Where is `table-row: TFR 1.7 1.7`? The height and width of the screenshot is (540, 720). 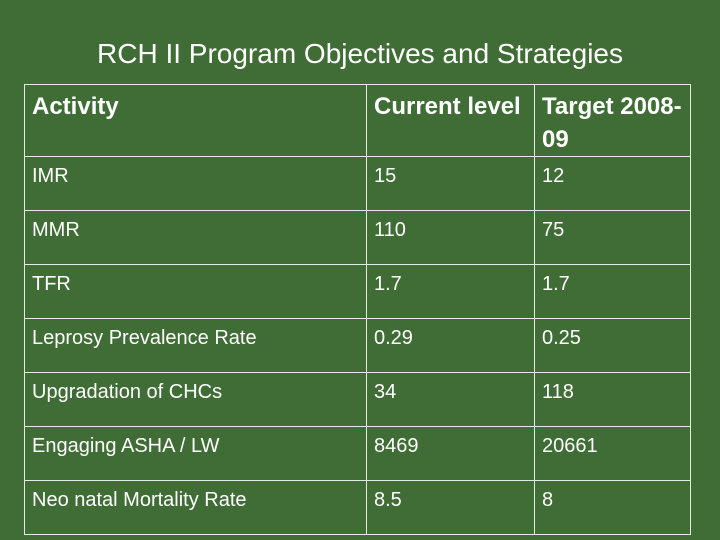 table-row: TFR 1.7 1.7 is located at coordinates (357, 291).